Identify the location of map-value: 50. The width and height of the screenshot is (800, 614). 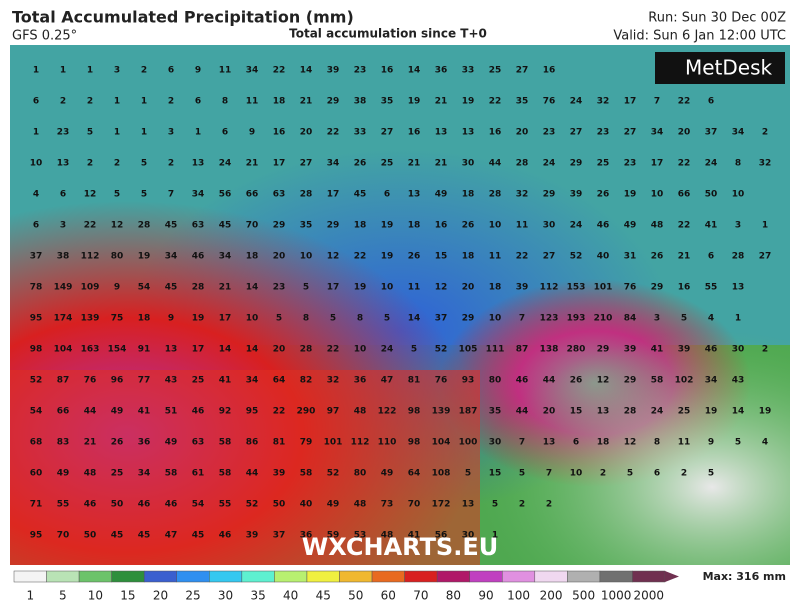
(279, 505).